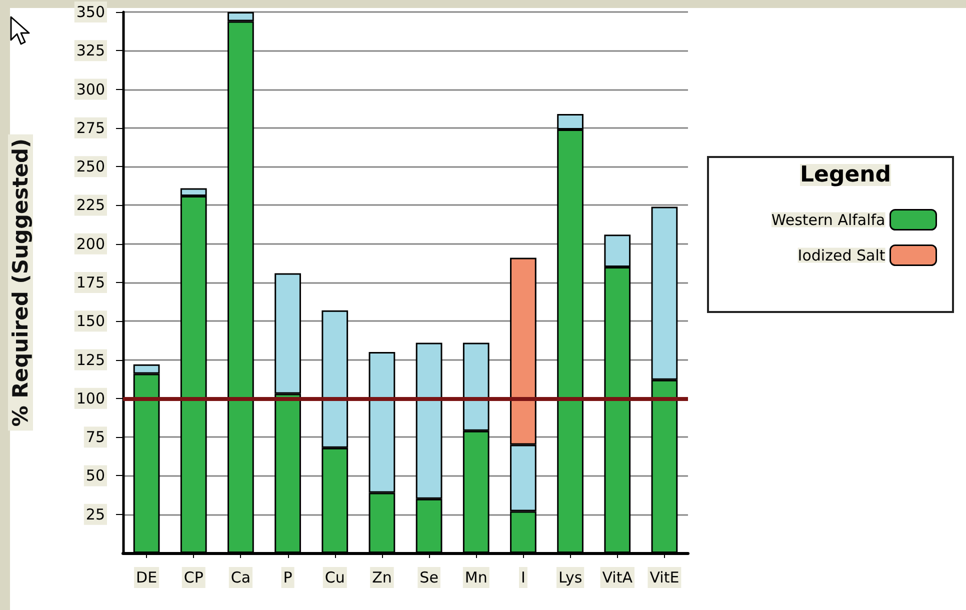 This screenshot has height=610, width=966. What do you see at coordinates (90, 127) in the screenshot?
I see `y-tick-label: 275` at bounding box center [90, 127].